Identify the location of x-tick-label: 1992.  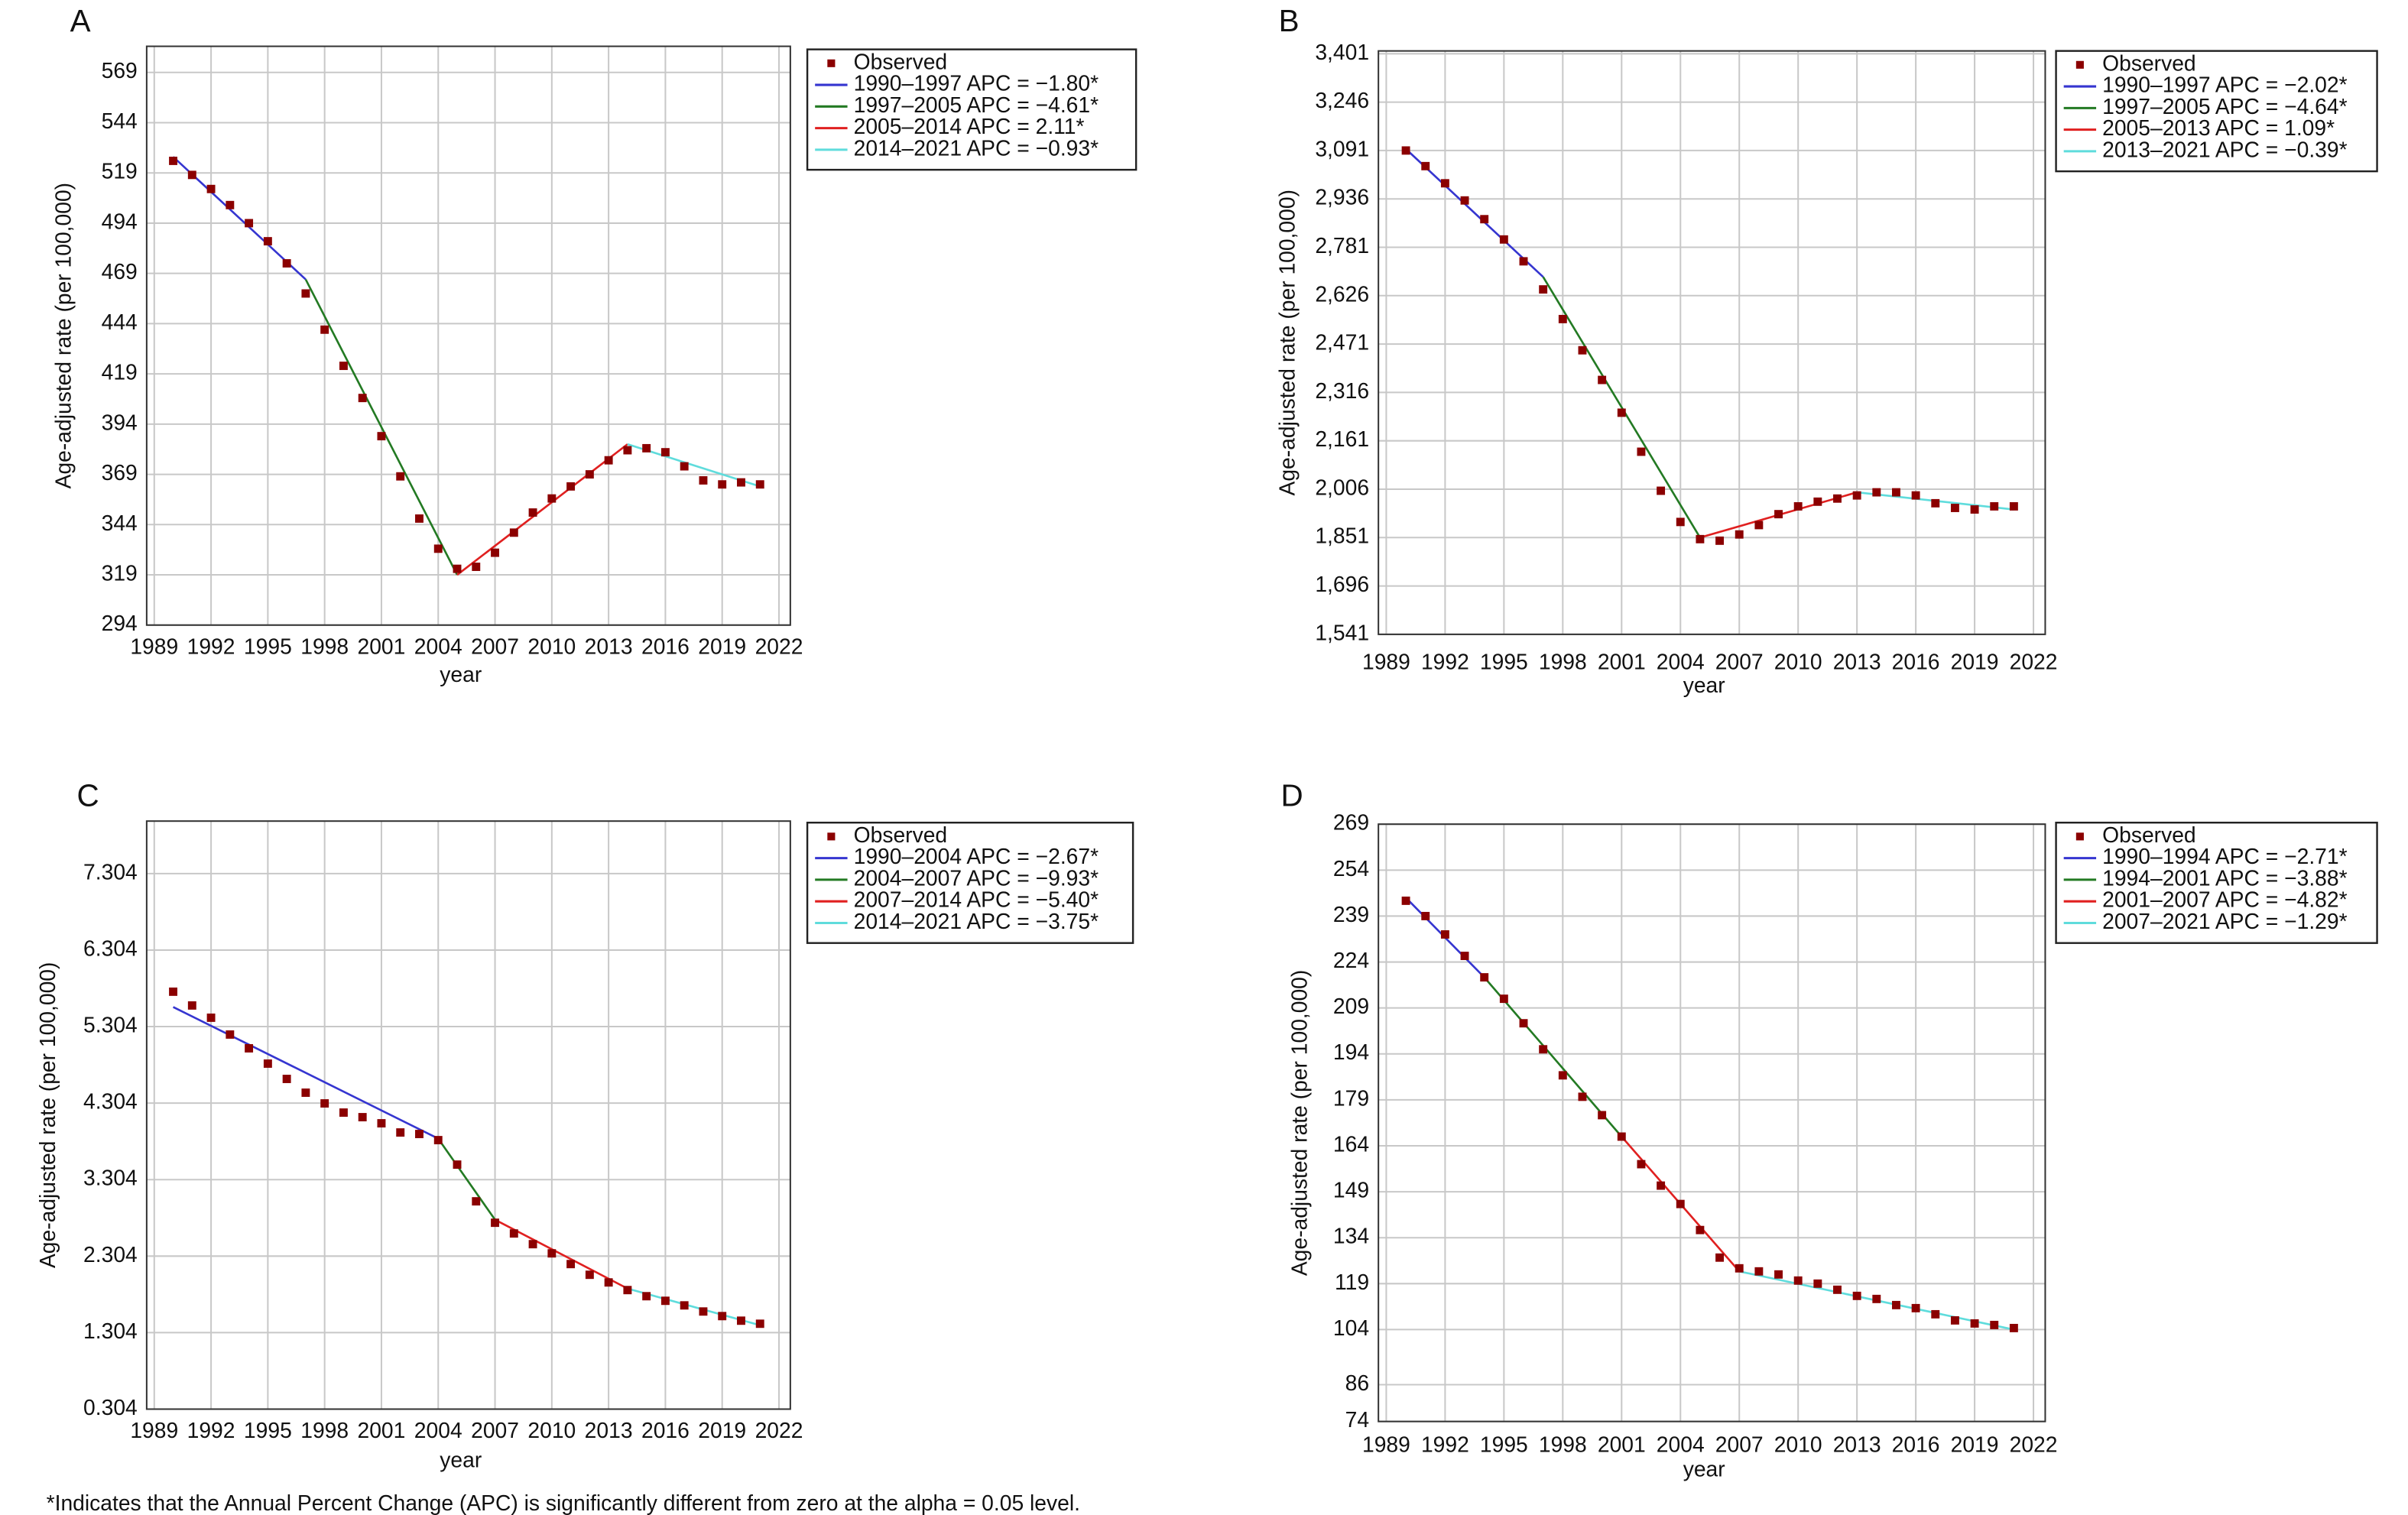
(1445, 1444).